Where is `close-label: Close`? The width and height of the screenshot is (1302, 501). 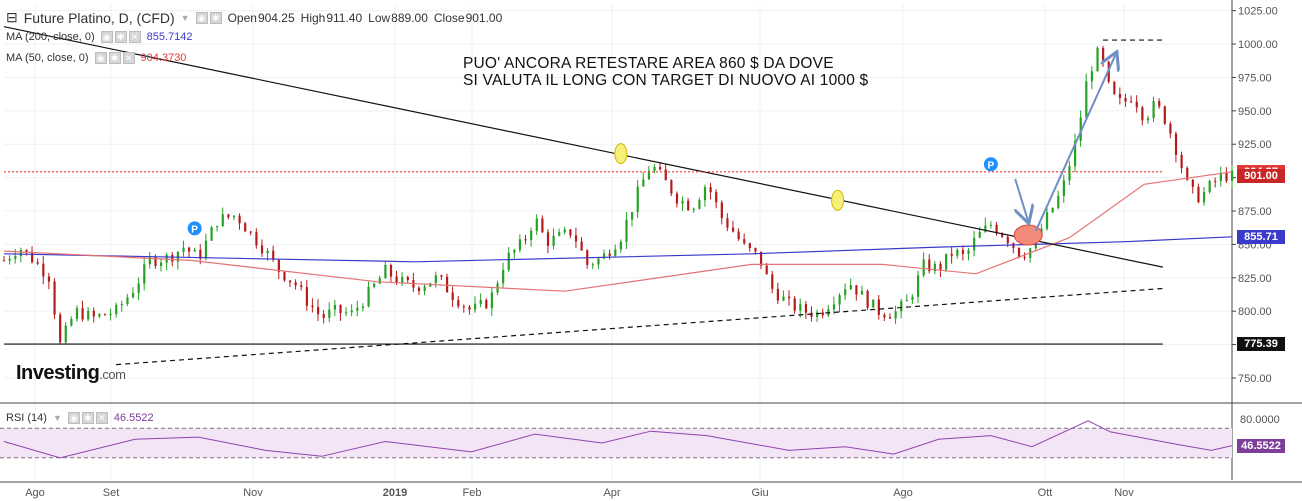 close-label: Close is located at coordinates (449, 17).